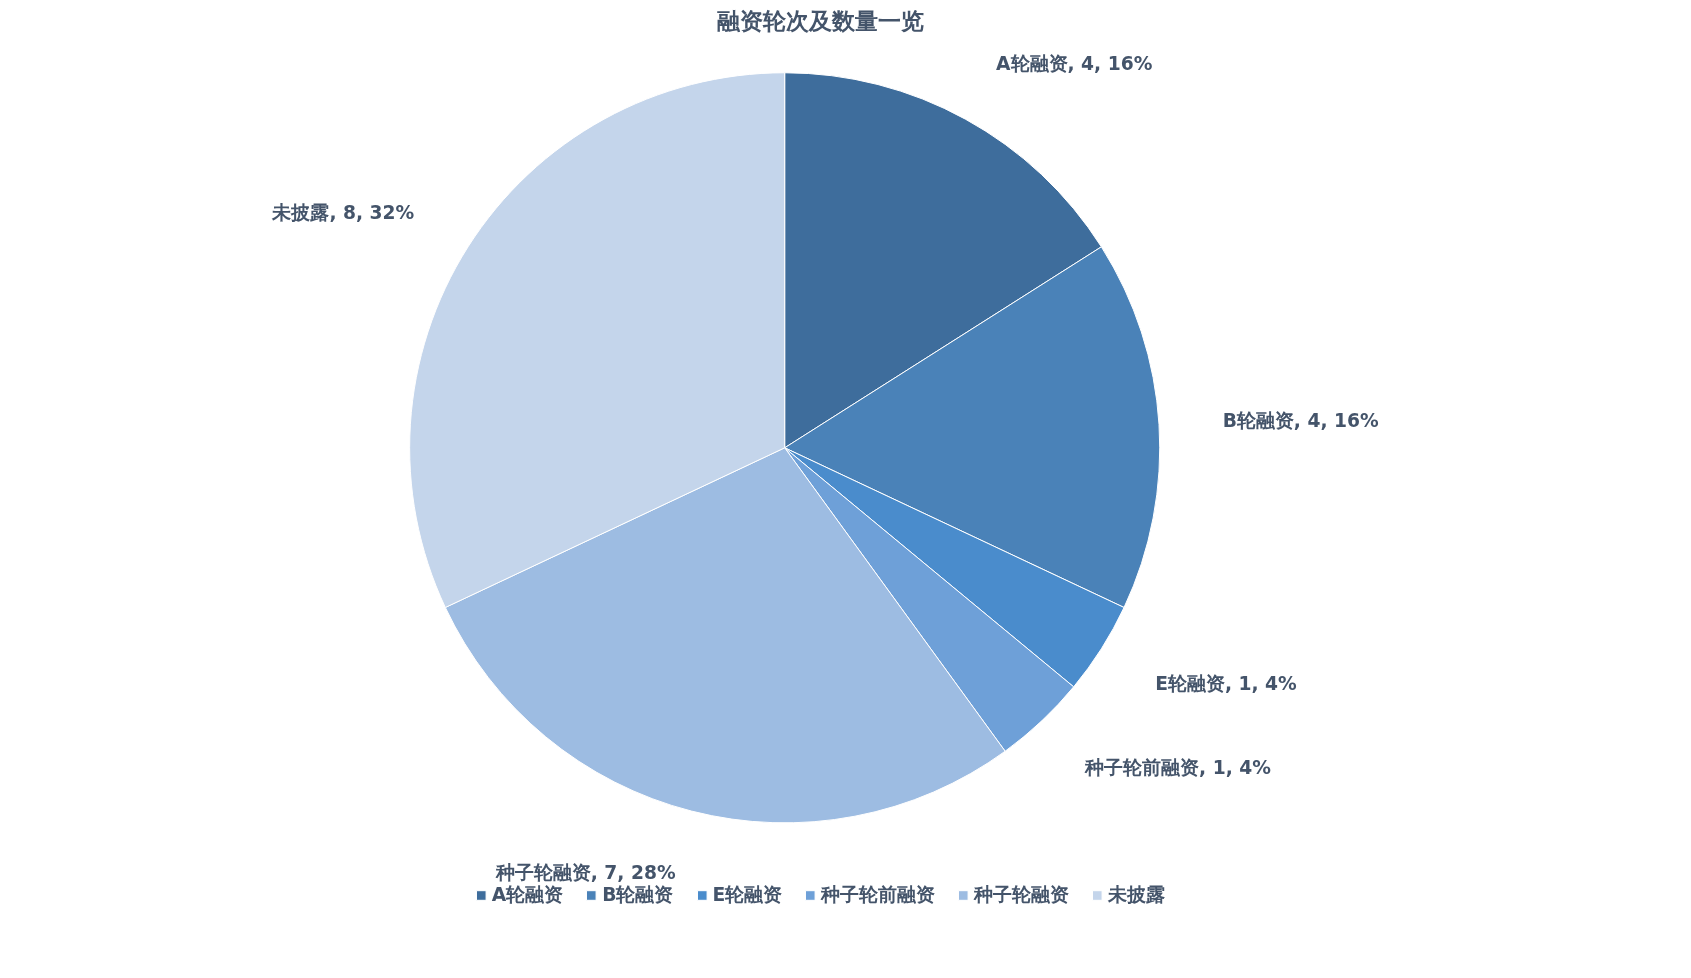  What do you see at coordinates (343, 213) in the screenshot?
I see `data-label: 未披露, 8, 32%` at bounding box center [343, 213].